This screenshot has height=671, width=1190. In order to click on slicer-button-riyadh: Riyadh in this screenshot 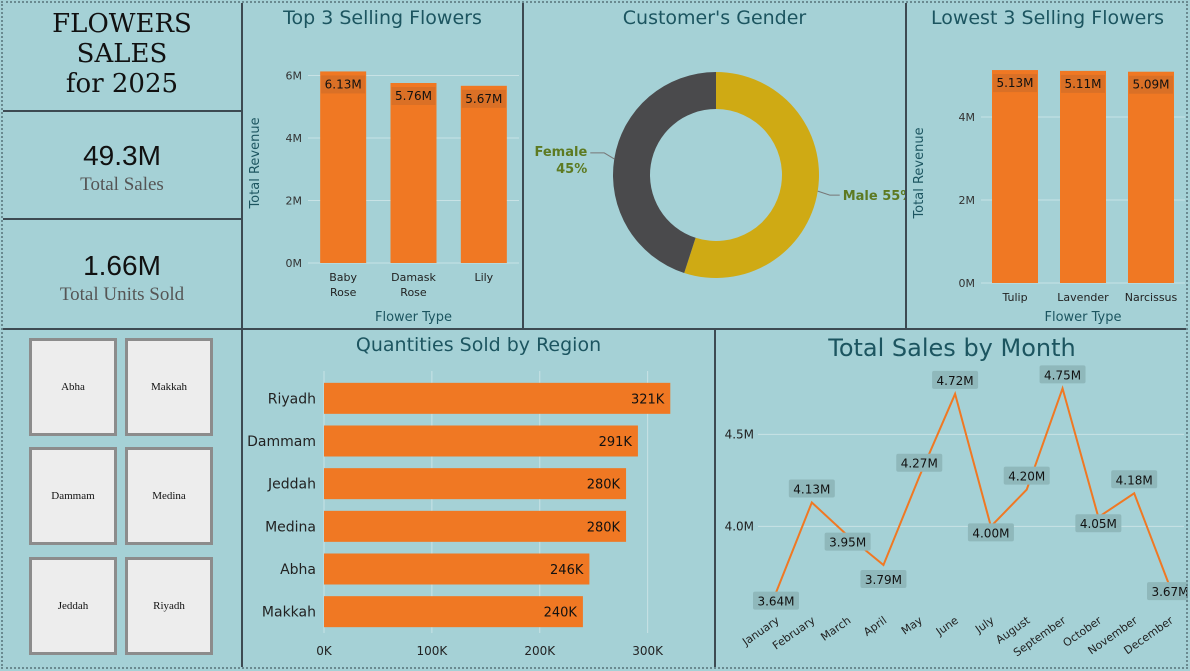, I will do `click(169, 606)`.